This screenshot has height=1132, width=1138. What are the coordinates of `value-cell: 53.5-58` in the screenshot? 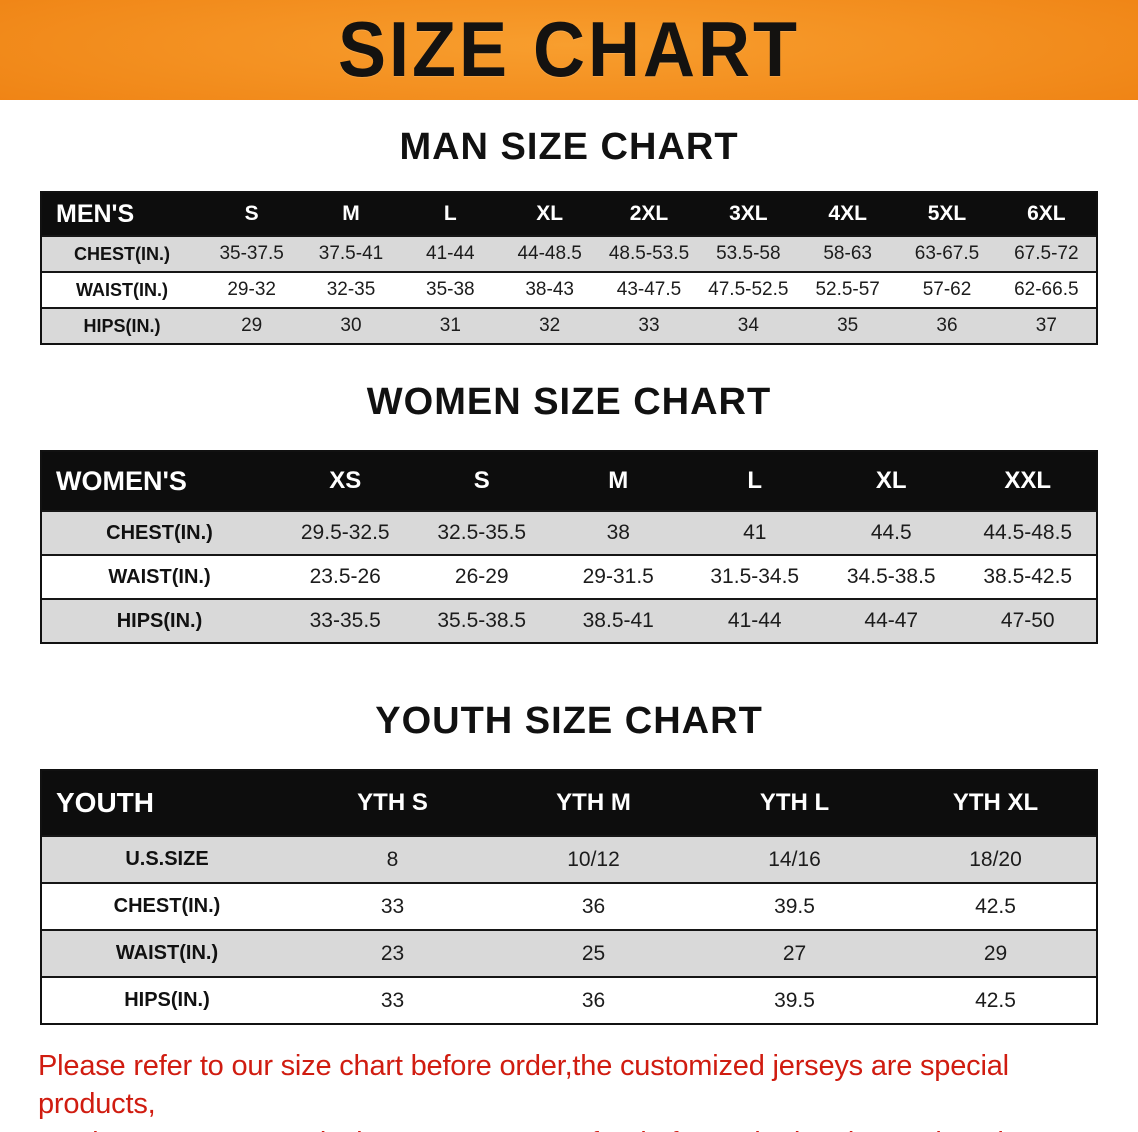 It's located at (748, 253).